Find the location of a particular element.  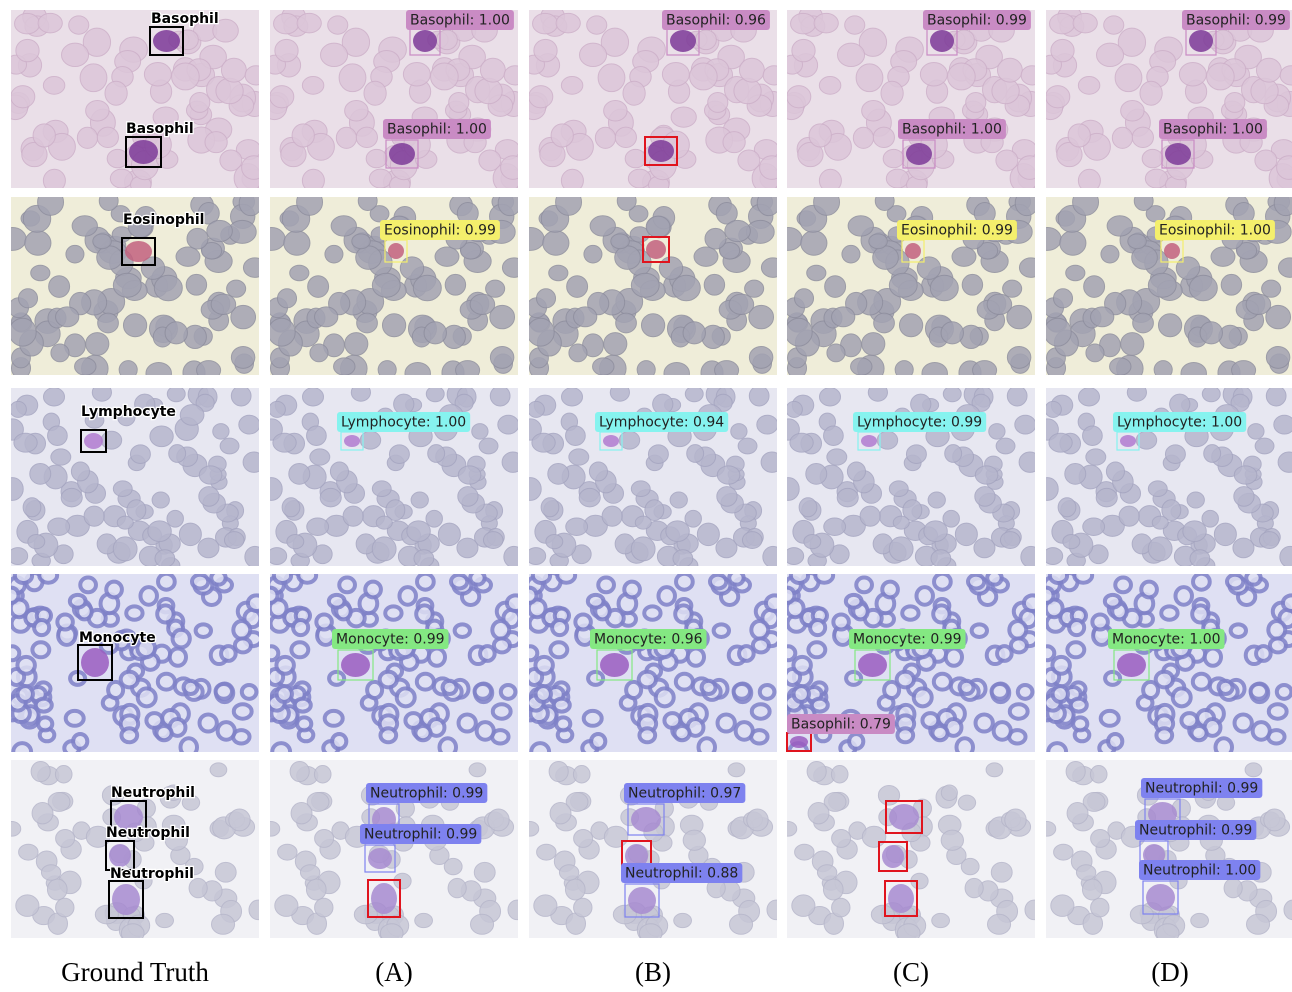

detection-label: Basophil: 0.99 is located at coordinates (1236, 21).